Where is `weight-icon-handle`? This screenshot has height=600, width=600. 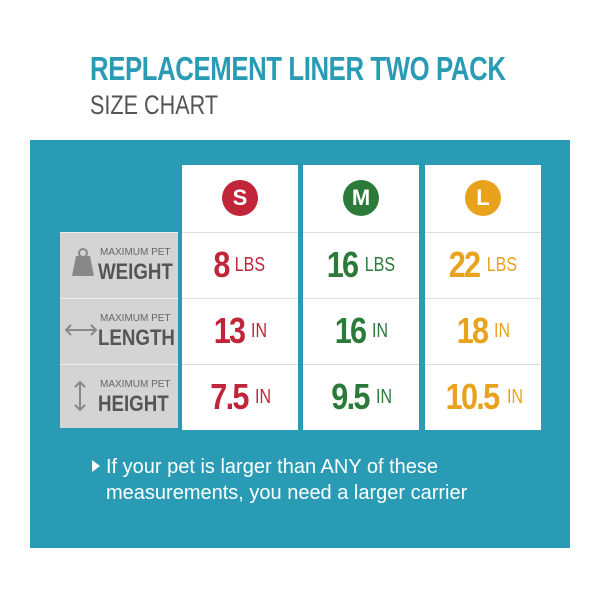
weight-icon-handle is located at coordinates (83, 253).